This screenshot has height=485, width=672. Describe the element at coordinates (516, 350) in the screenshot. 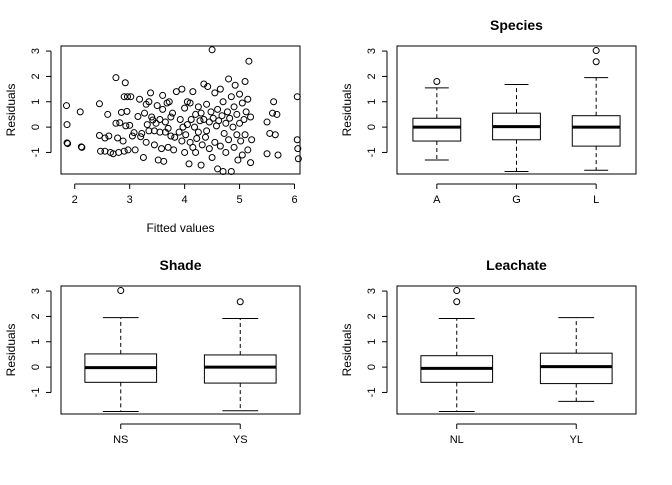

I see `plot-frame` at that location.